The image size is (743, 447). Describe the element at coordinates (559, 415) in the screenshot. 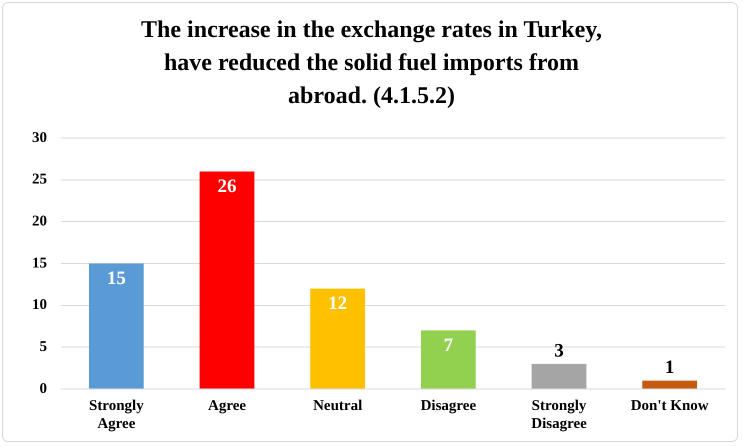

I see `x-tick-label: Strongly Disagree` at that location.